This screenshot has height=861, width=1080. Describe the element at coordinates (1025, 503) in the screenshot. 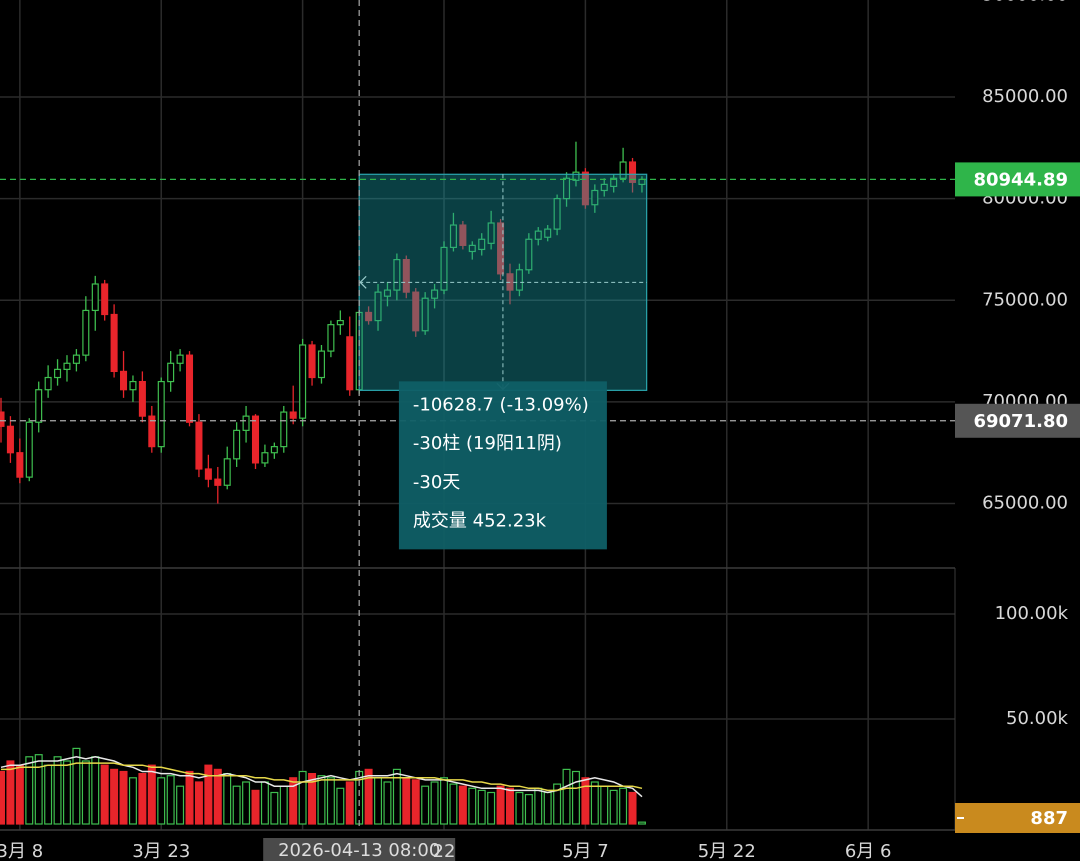

I see `y-tick-label: 65000.00` at that location.